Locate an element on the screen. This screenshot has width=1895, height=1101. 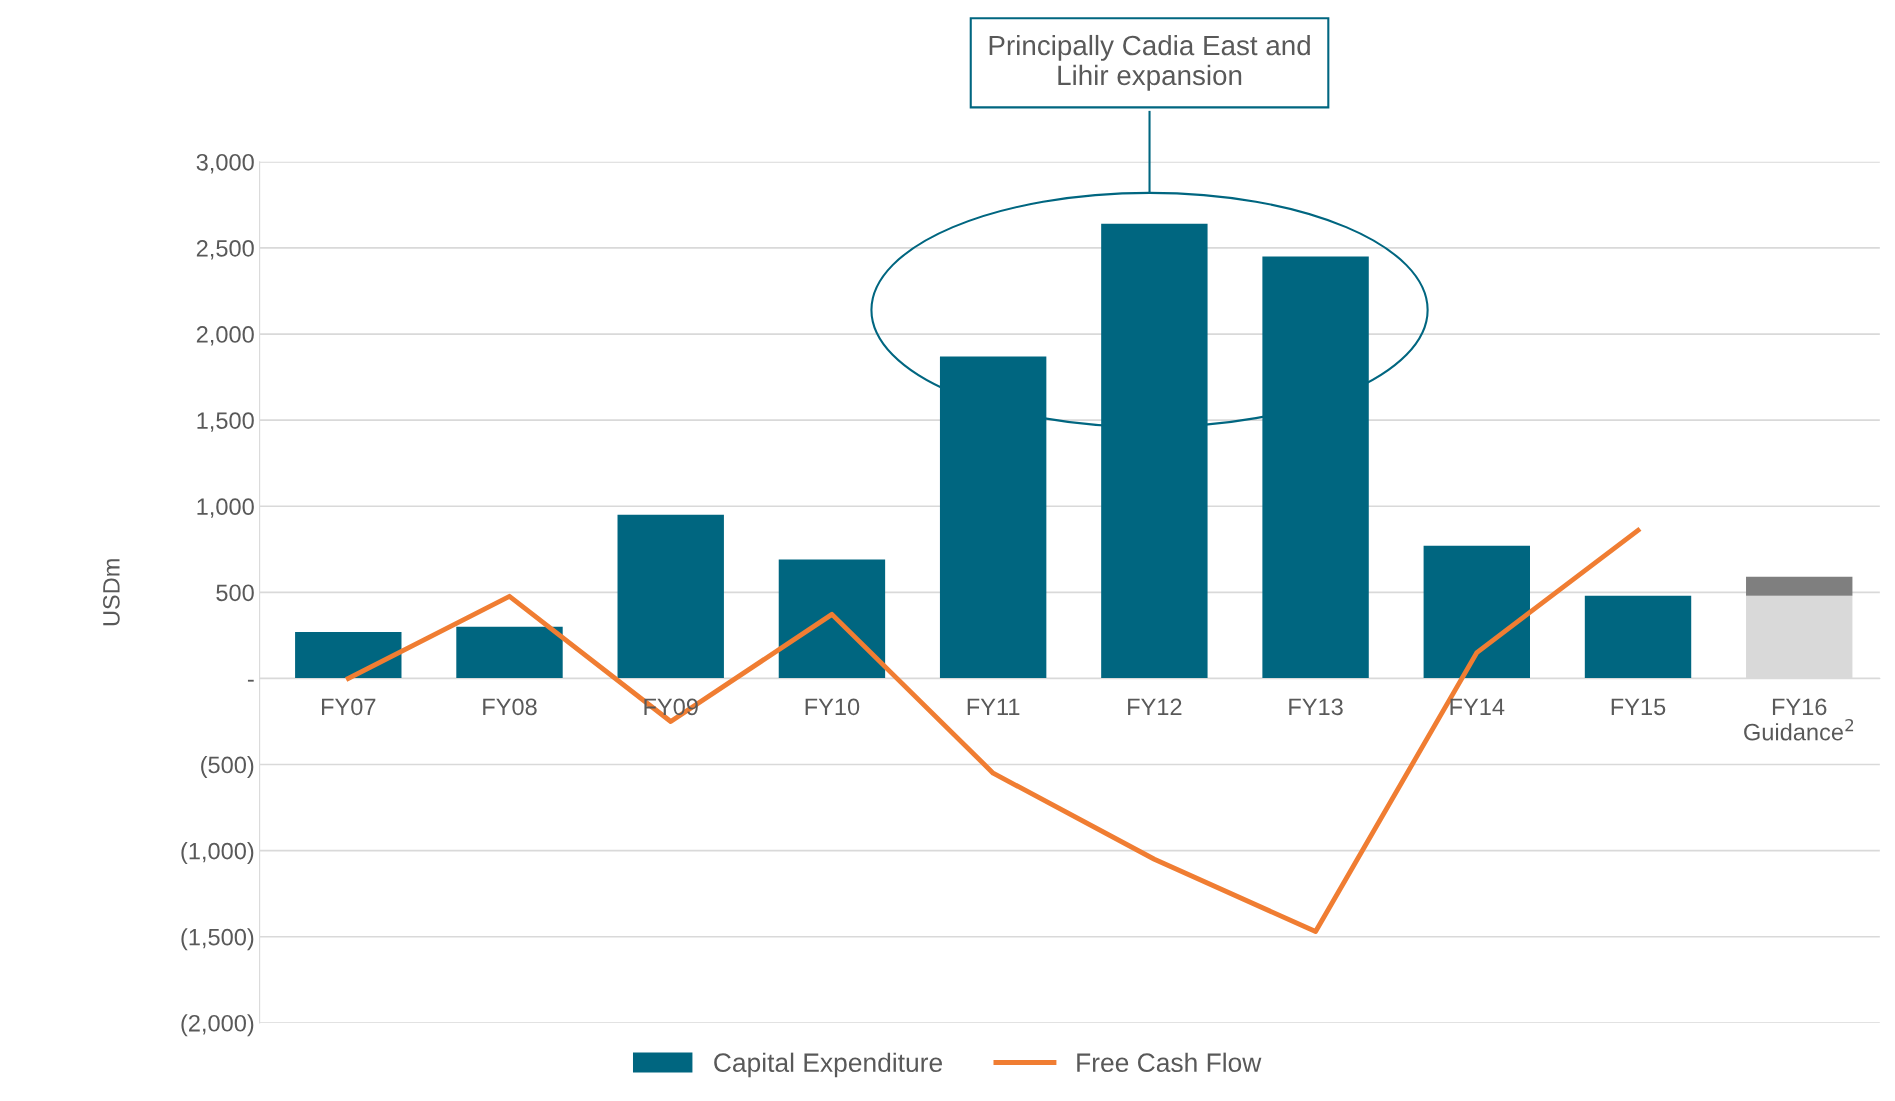
y-tick-label: (2,000) is located at coordinates (217, 1025).